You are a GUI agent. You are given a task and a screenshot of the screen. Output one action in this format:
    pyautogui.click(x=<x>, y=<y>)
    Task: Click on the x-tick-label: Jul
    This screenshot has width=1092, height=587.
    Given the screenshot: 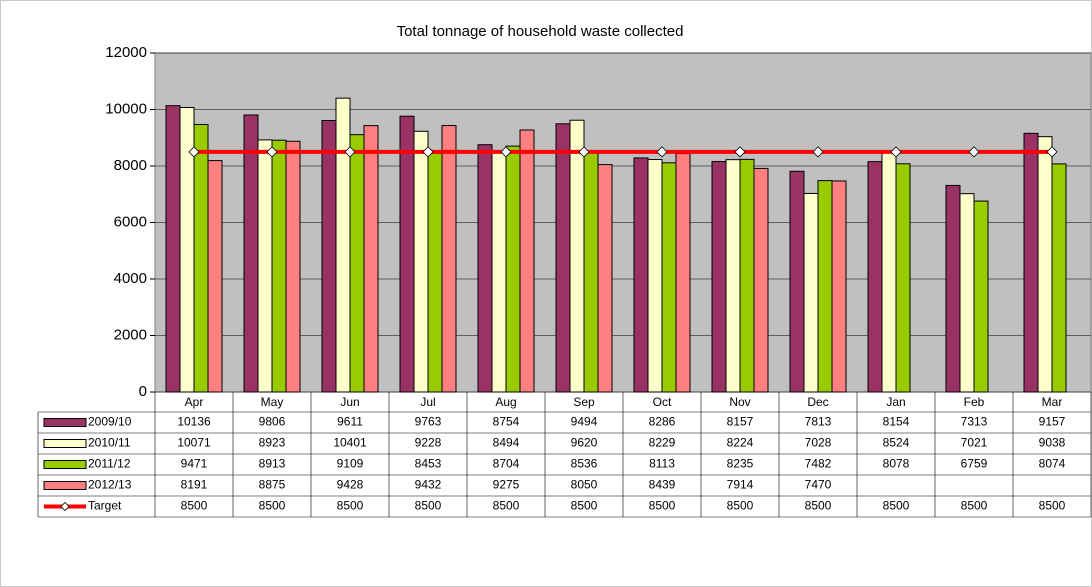 What is the action you would take?
    pyautogui.click(x=427, y=402)
    